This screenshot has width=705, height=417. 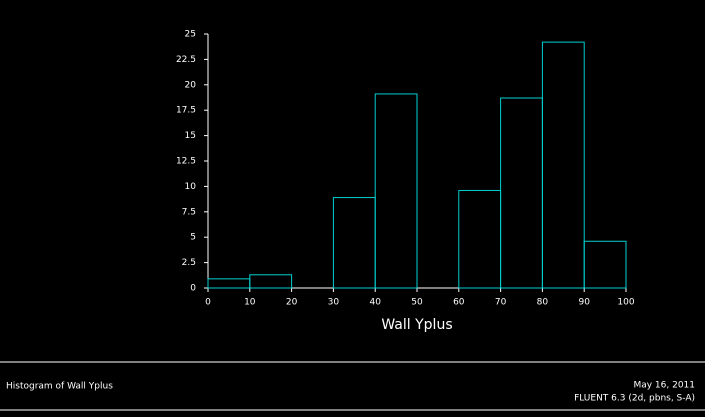 What do you see at coordinates (193, 238) in the screenshot?
I see `y-tick-label: 5` at bounding box center [193, 238].